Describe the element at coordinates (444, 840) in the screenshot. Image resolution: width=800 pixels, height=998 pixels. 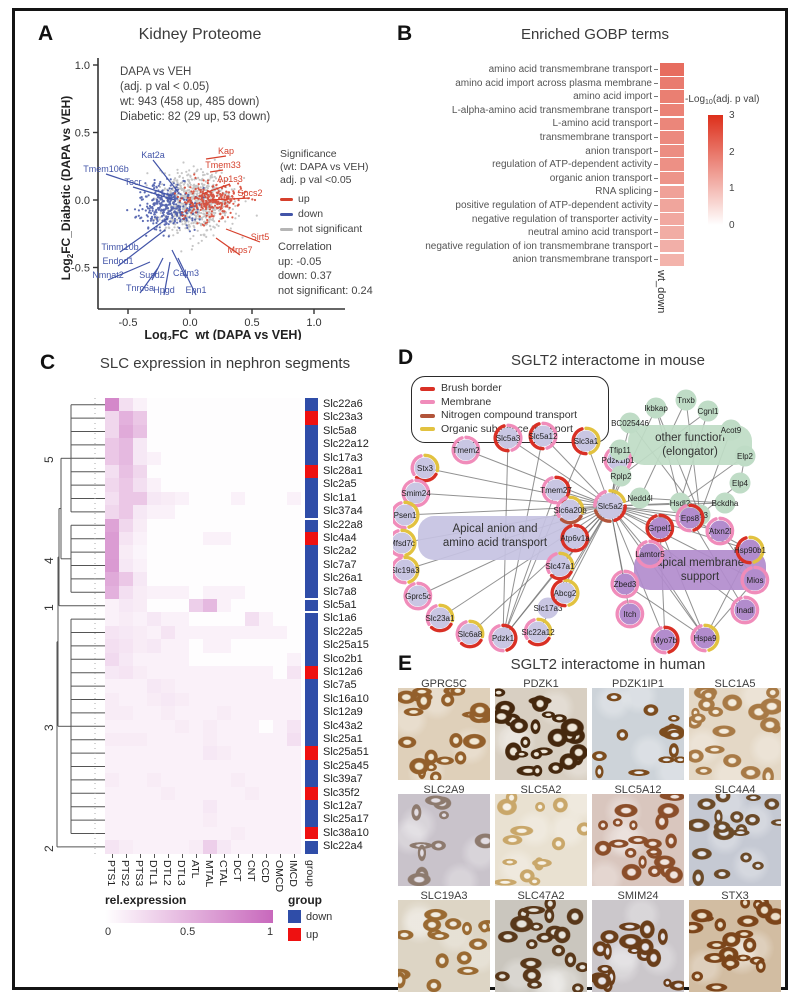
I see `ihc-image-SLC2A9` at that location.